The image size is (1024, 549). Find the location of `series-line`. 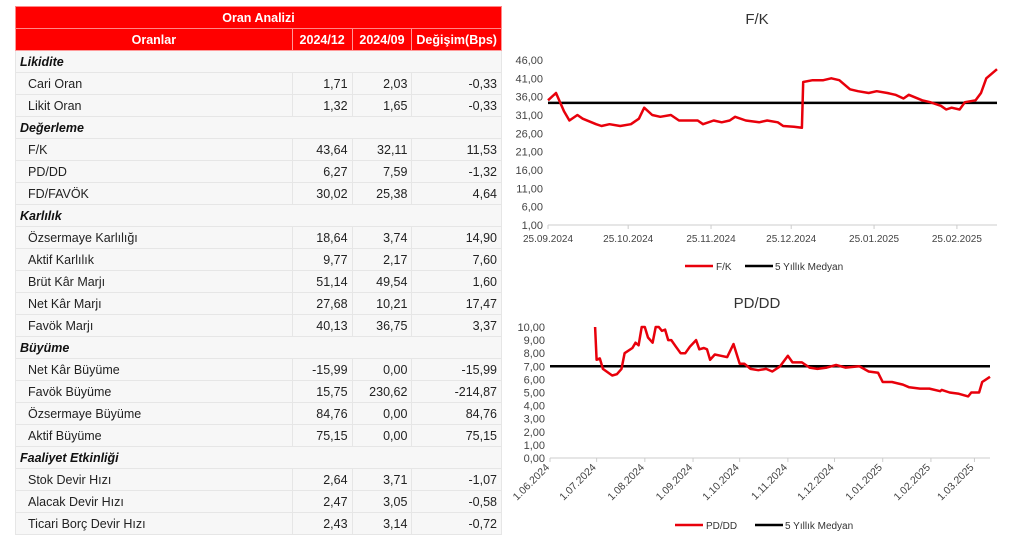

series-line is located at coordinates (792, 361).